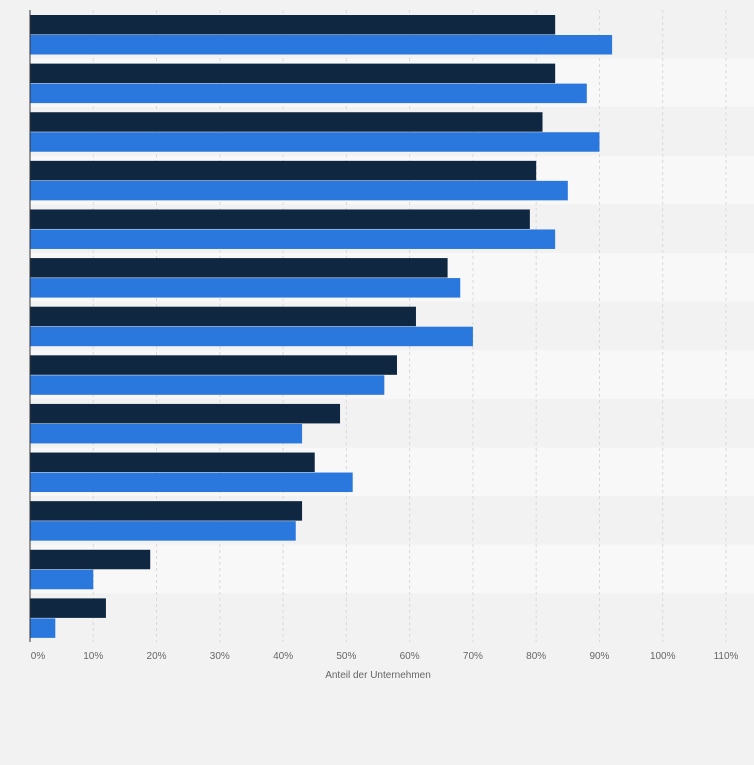 Image resolution: width=754 pixels, height=765 pixels. I want to click on x-tick-label: 30%, so click(220, 656).